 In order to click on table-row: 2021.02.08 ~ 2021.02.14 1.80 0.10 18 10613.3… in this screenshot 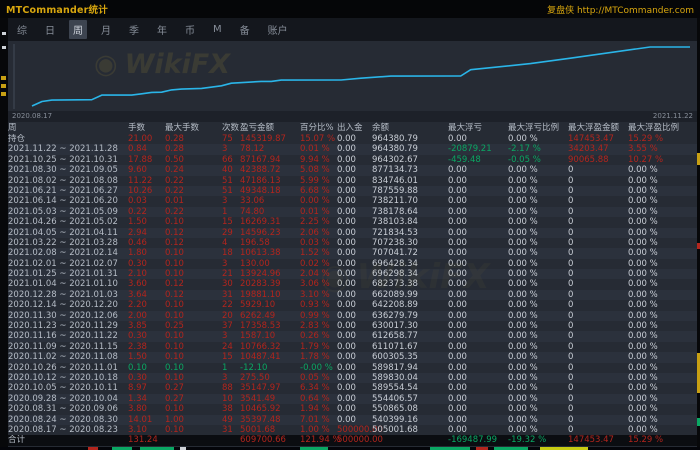, I will do `click(348, 253)`.